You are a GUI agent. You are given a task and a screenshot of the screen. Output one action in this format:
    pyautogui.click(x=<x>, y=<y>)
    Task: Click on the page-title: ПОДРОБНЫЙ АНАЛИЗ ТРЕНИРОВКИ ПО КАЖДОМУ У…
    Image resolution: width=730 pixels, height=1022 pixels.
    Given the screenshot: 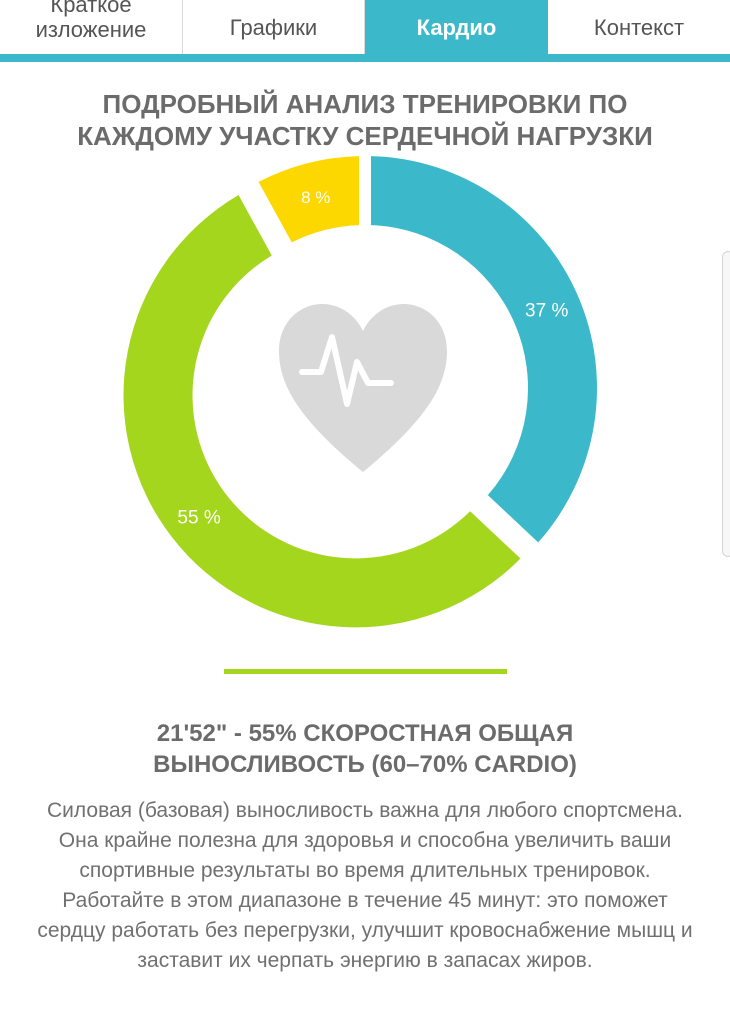 What is the action you would take?
    pyautogui.click(x=365, y=120)
    